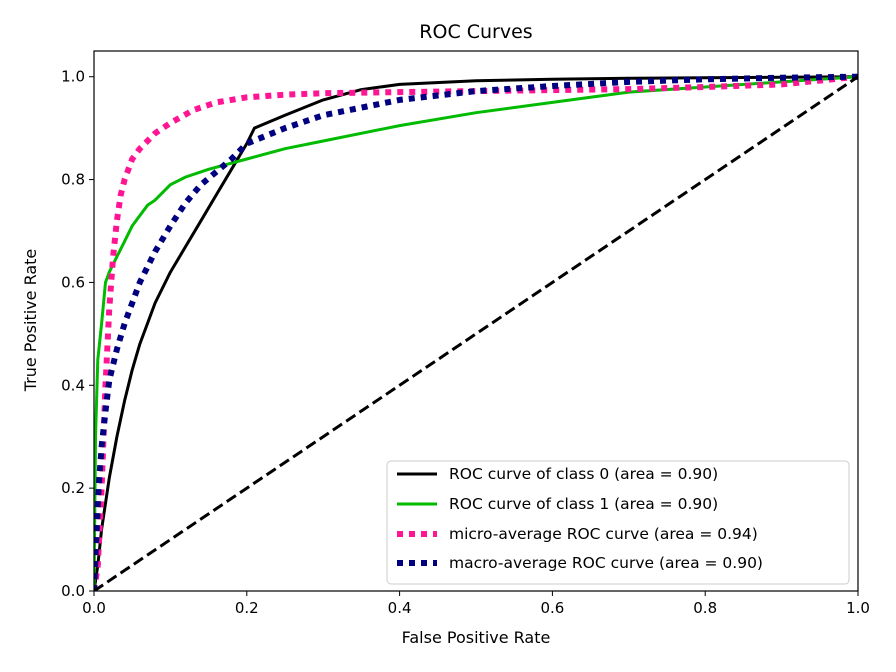 The width and height of the screenshot is (896, 672). I want to click on x-tick-label: 0.0, so click(94, 608).